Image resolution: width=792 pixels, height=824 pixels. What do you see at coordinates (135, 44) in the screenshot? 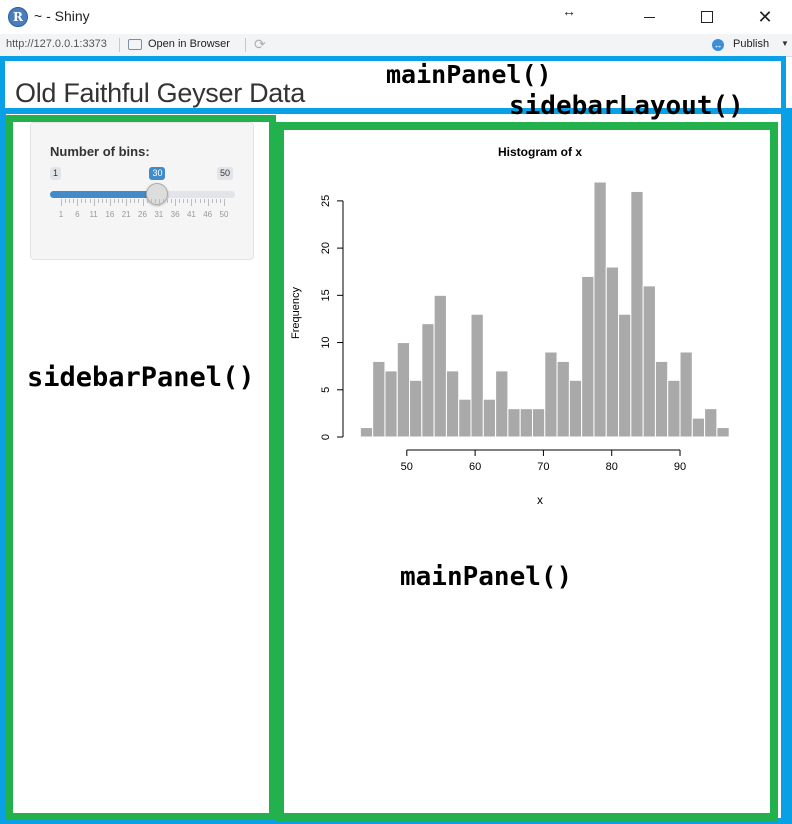
I see `open-browser-icon` at bounding box center [135, 44].